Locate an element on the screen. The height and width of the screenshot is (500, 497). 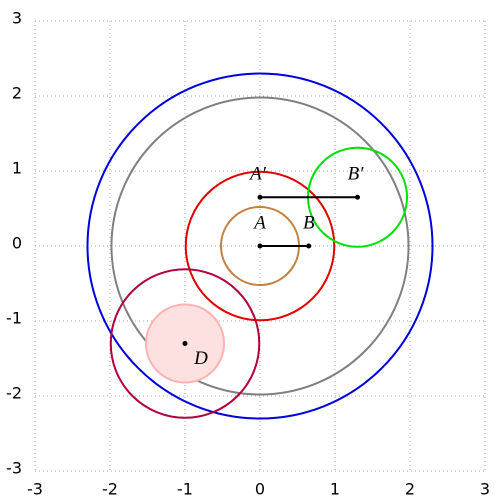
y-tick-label: 0 is located at coordinates (17, 243).